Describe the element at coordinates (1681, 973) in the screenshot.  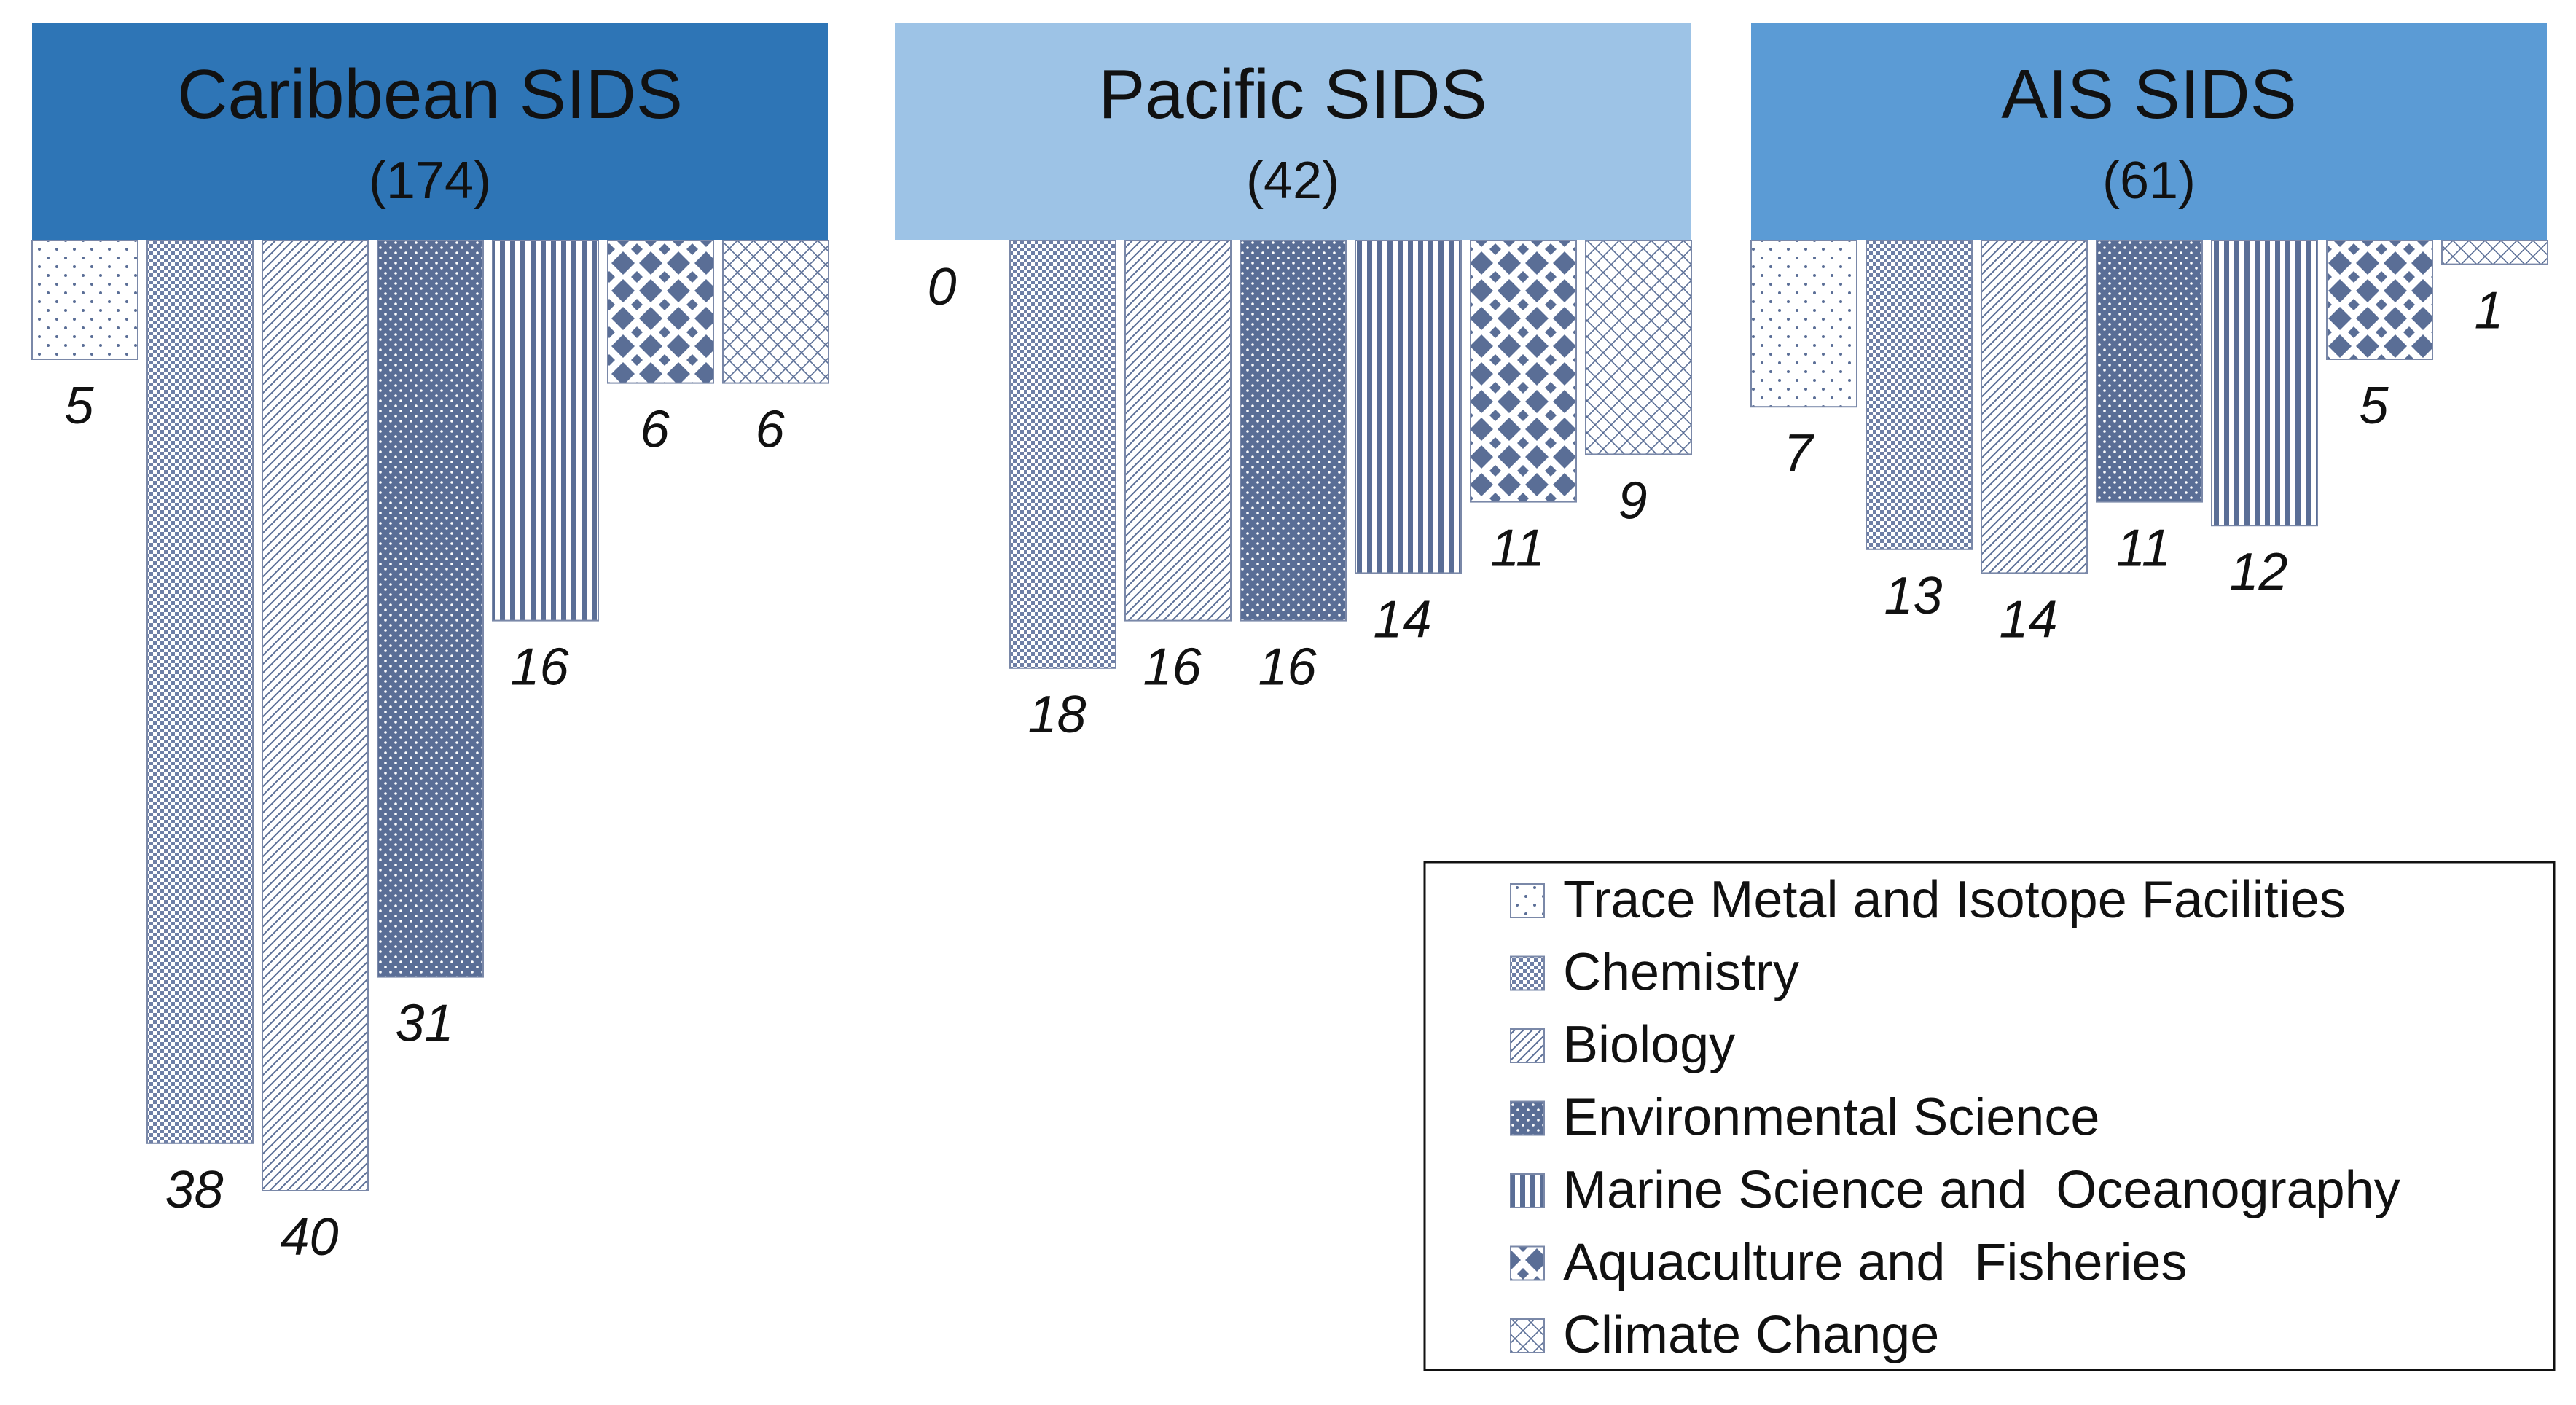
I see `legend-item-label: Chemistry` at that location.